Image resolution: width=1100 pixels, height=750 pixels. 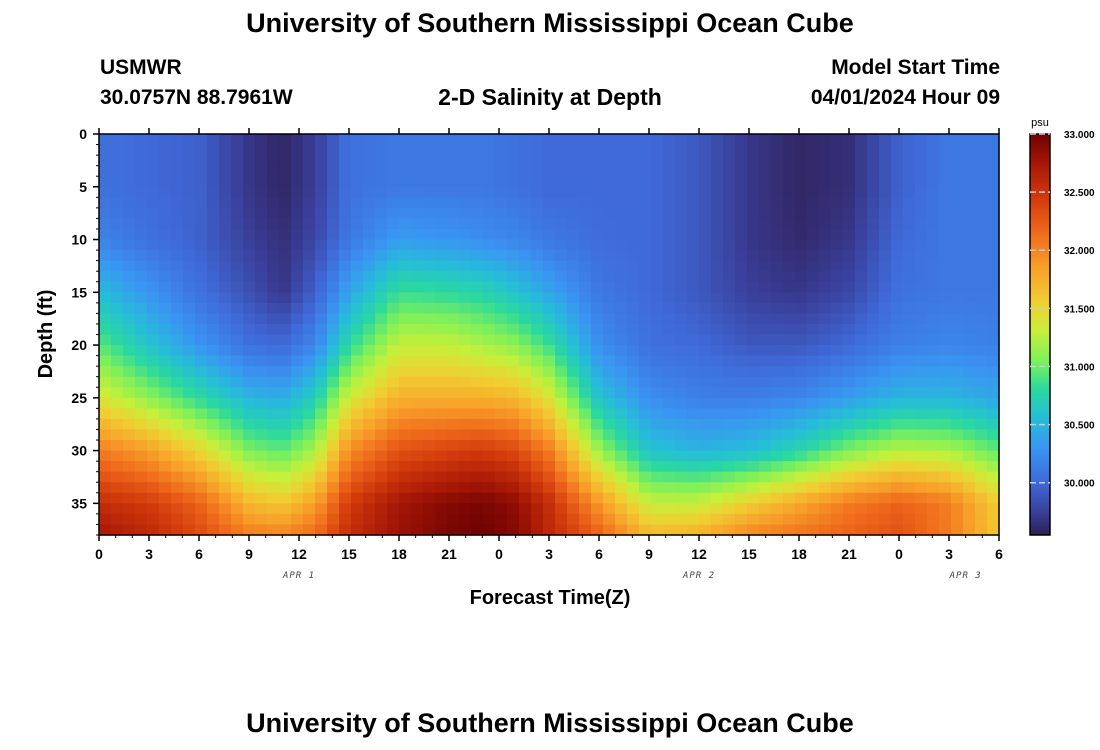 I want to click on x-tick-label: 6, so click(x=999, y=554).